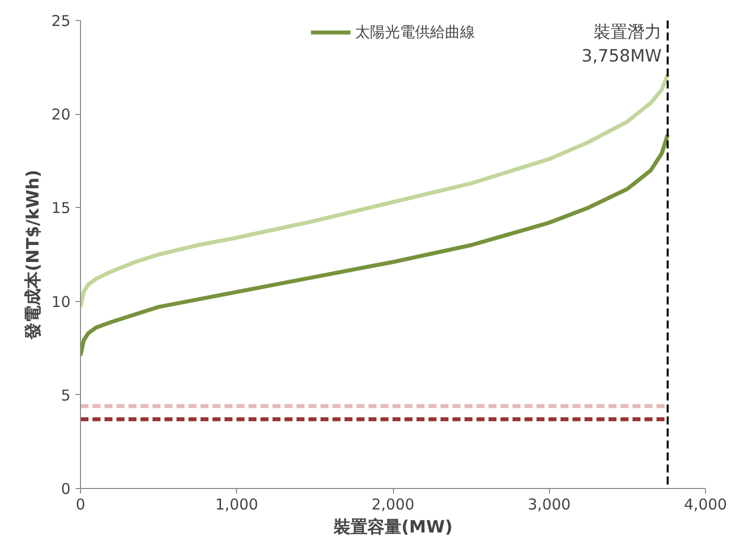  What do you see at coordinates (65, 395) in the screenshot?
I see `y-tick-label: 5` at bounding box center [65, 395].